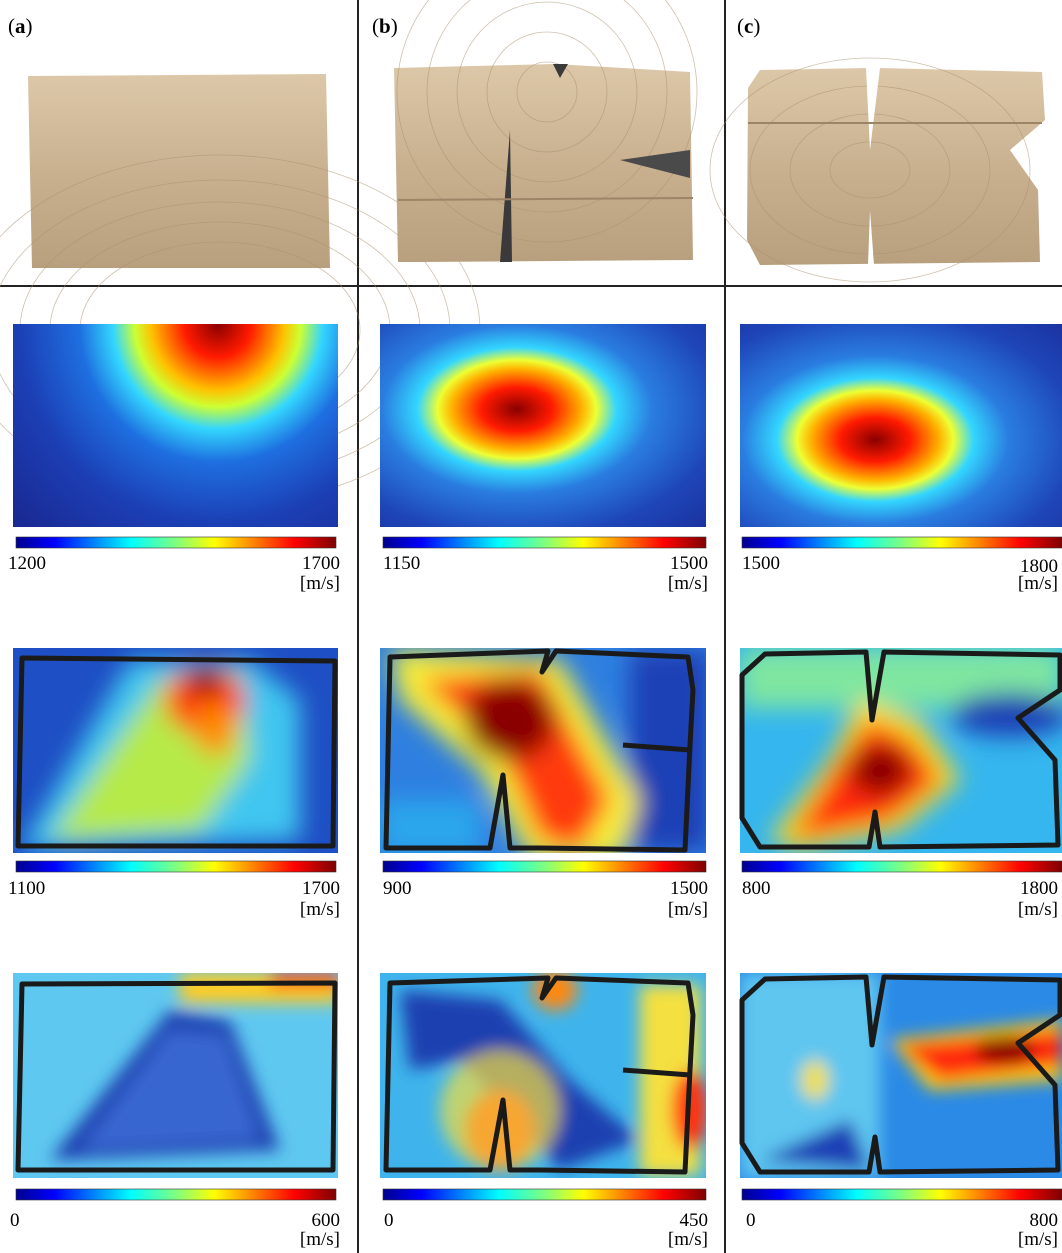  What do you see at coordinates (901, 542) in the screenshot?
I see `colorbar-c-model` at bounding box center [901, 542].